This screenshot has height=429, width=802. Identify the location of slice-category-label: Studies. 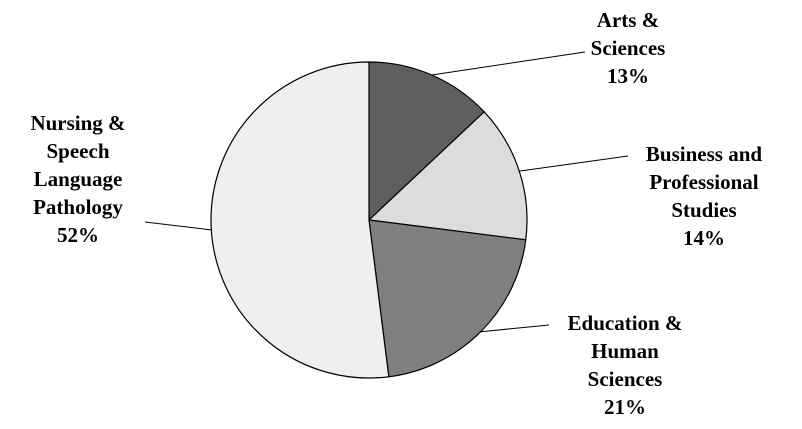
(703, 210).